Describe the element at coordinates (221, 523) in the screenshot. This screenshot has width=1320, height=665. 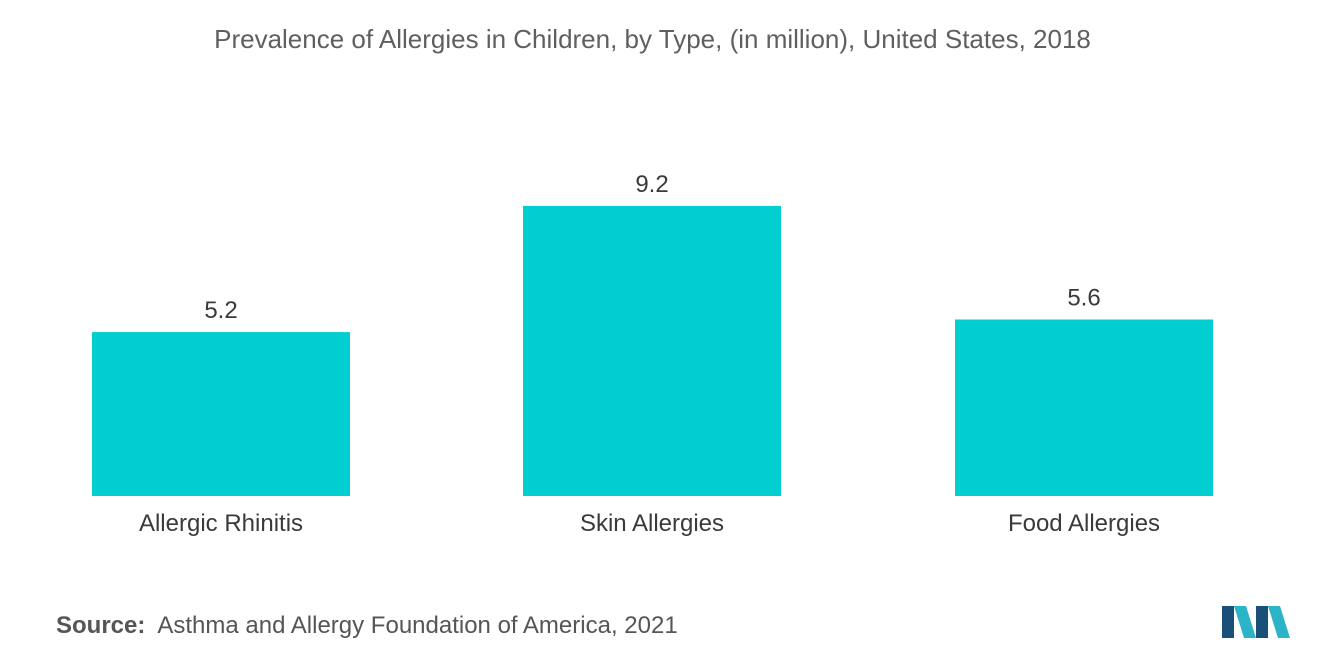
I see `category-label: Allergic Rhinitis` at that location.